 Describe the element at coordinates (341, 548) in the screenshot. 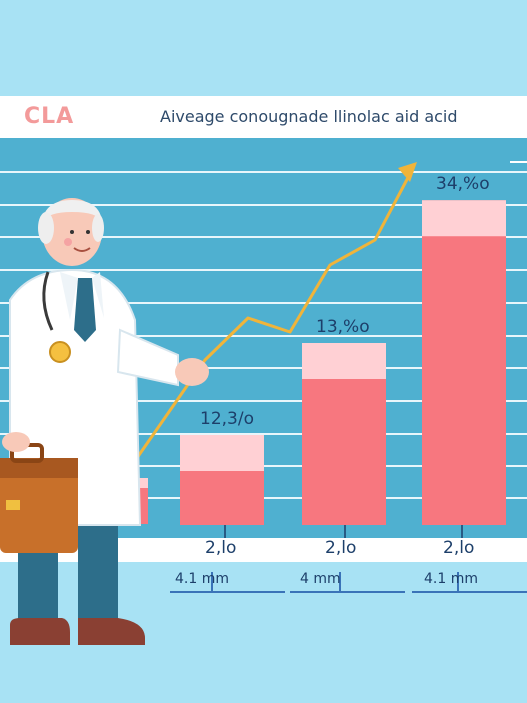

I see `x-tick-label-2: 2,lo` at that location.